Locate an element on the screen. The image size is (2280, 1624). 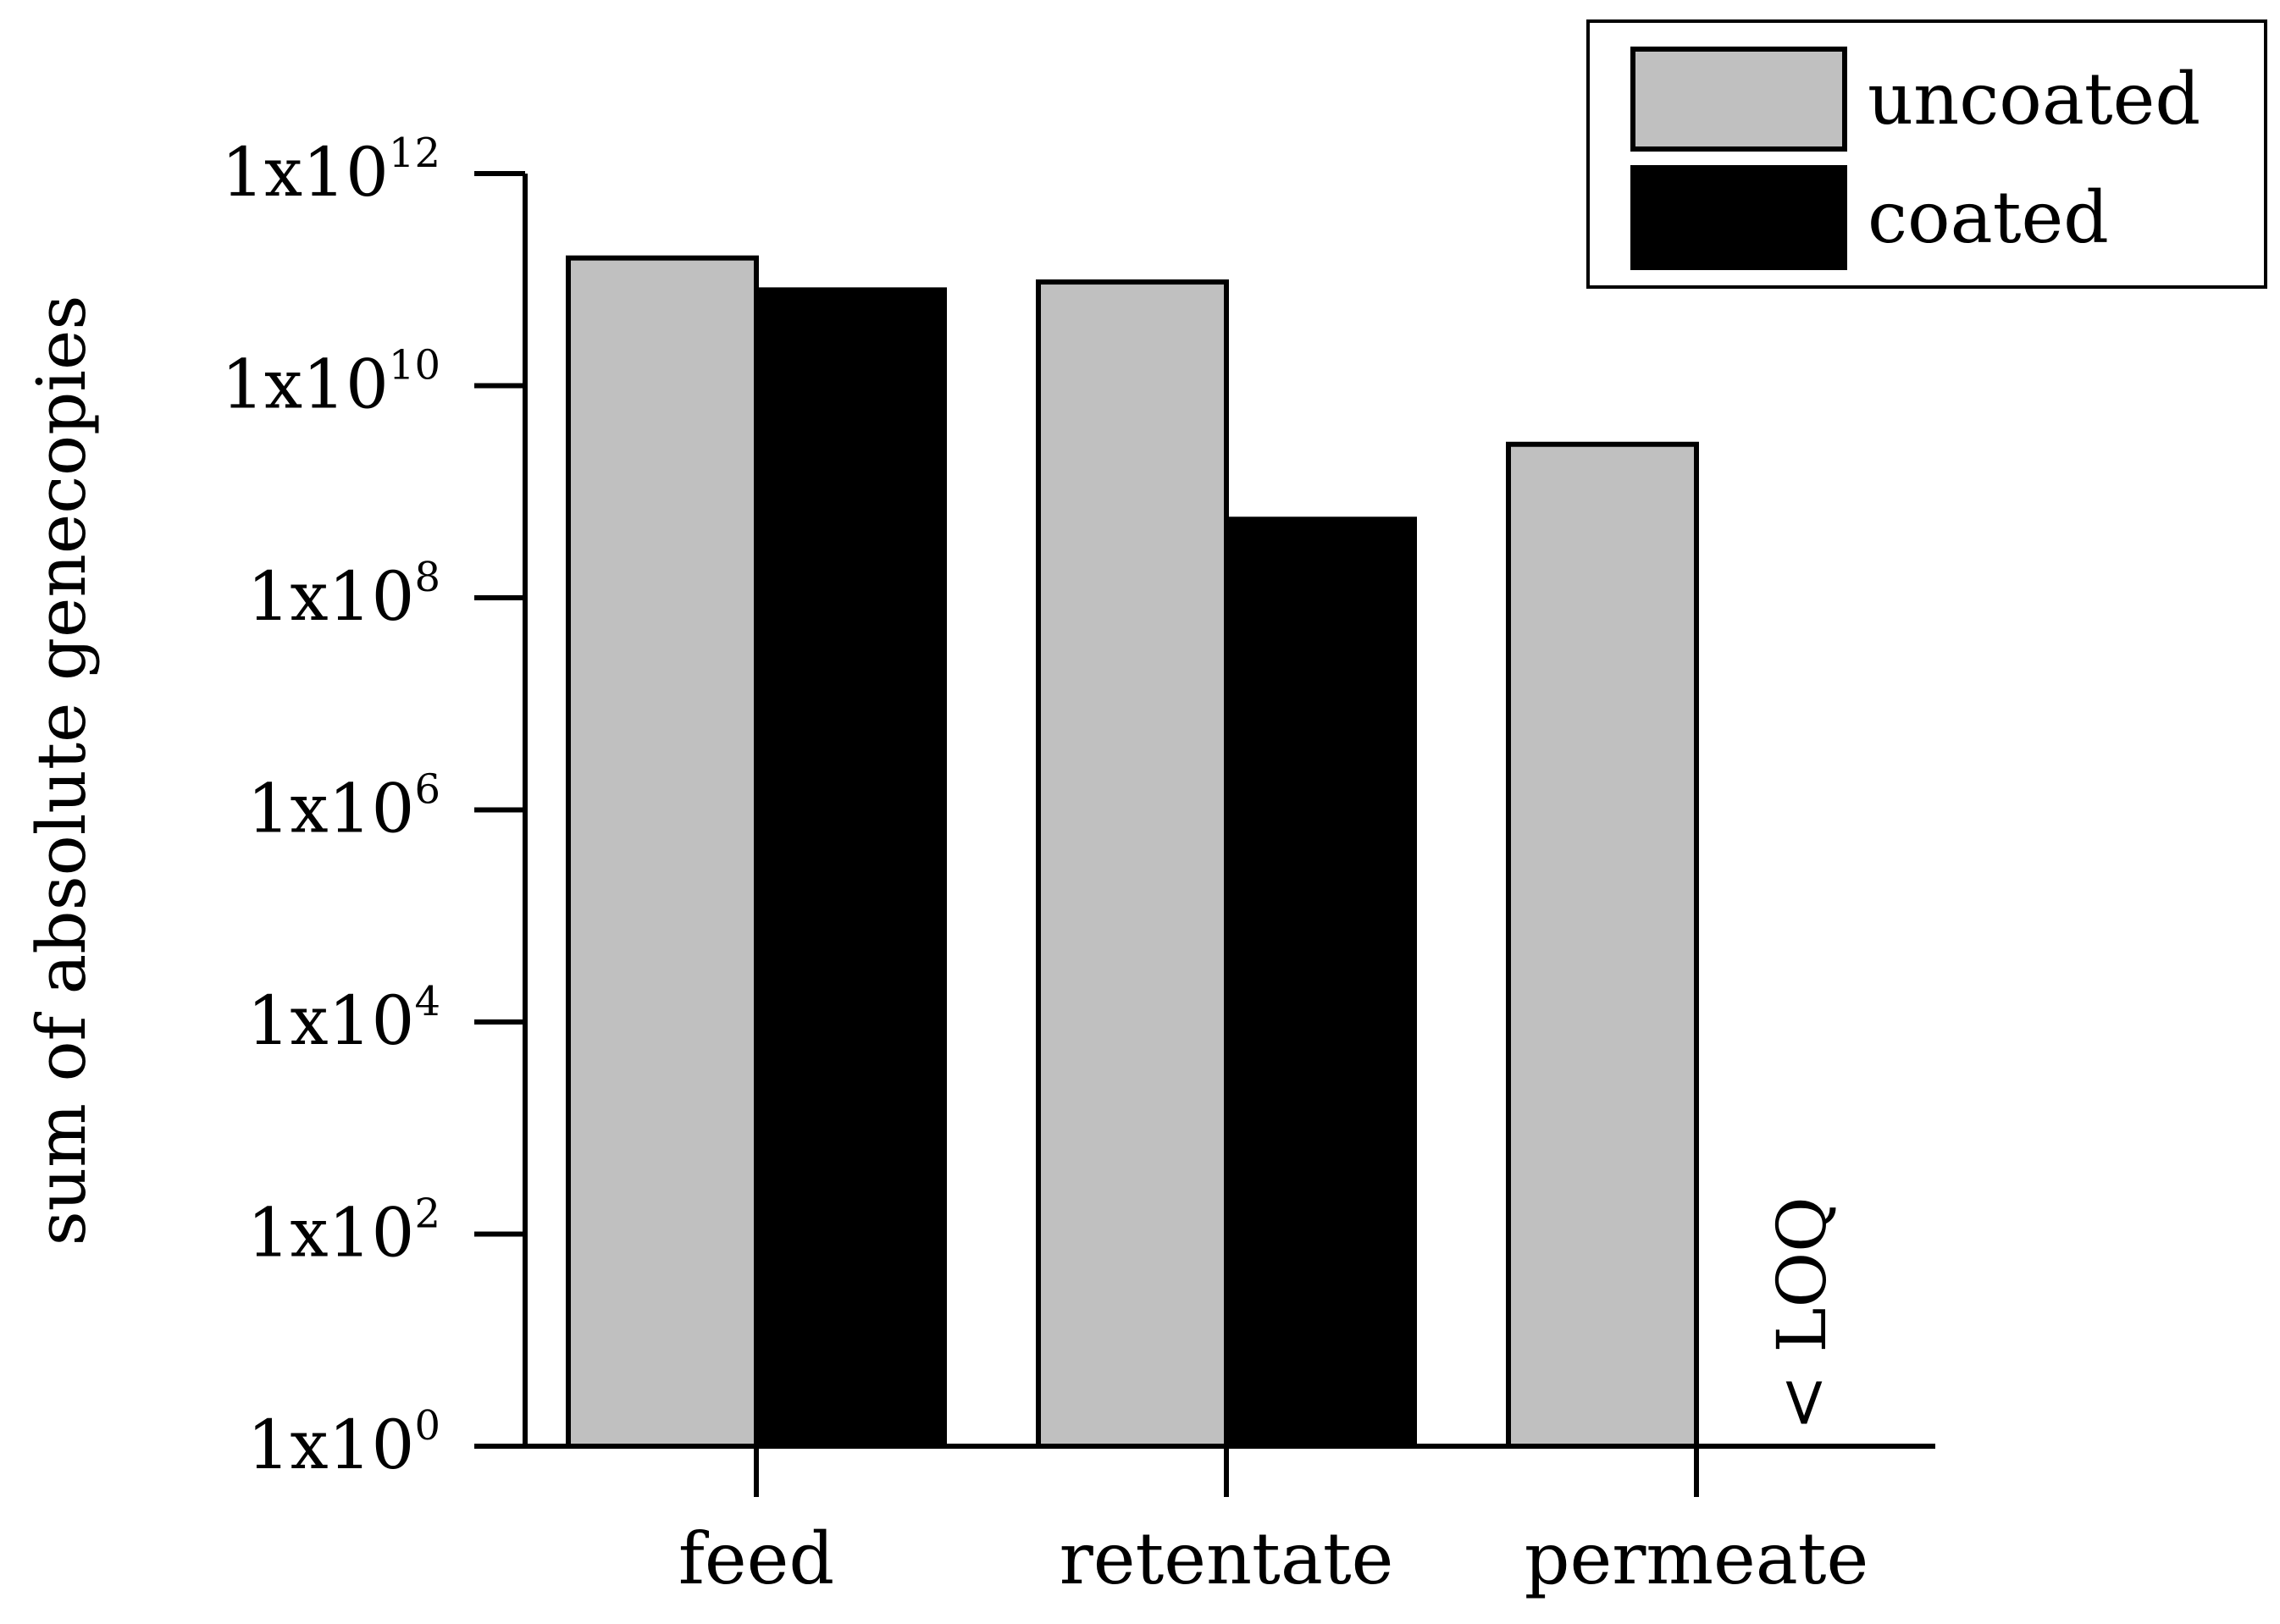
annotation-loq: < LOQ is located at coordinates (1802, 1313).